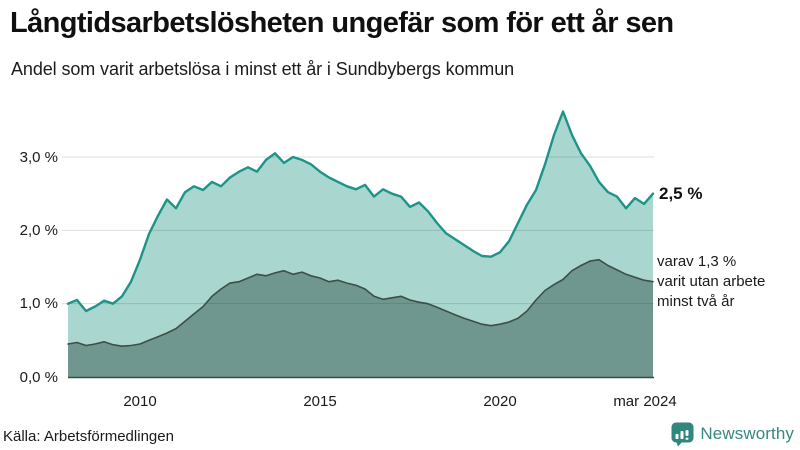 The width and height of the screenshot is (800, 450). Describe the element at coordinates (682, 434) in the screenshot. I see `newsworthy-bar-chart-bubble-icon` at that location.